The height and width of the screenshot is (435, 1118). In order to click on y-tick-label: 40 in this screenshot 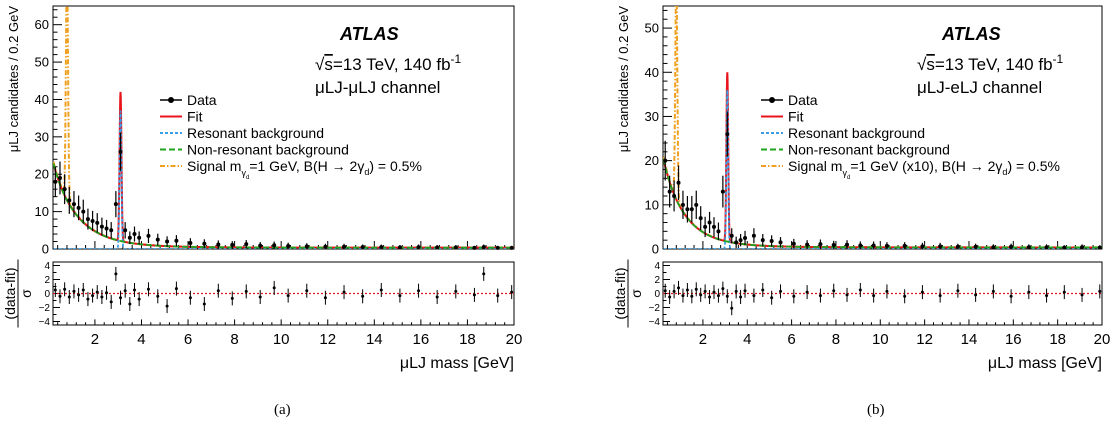, I will do `click(42, 99)`.